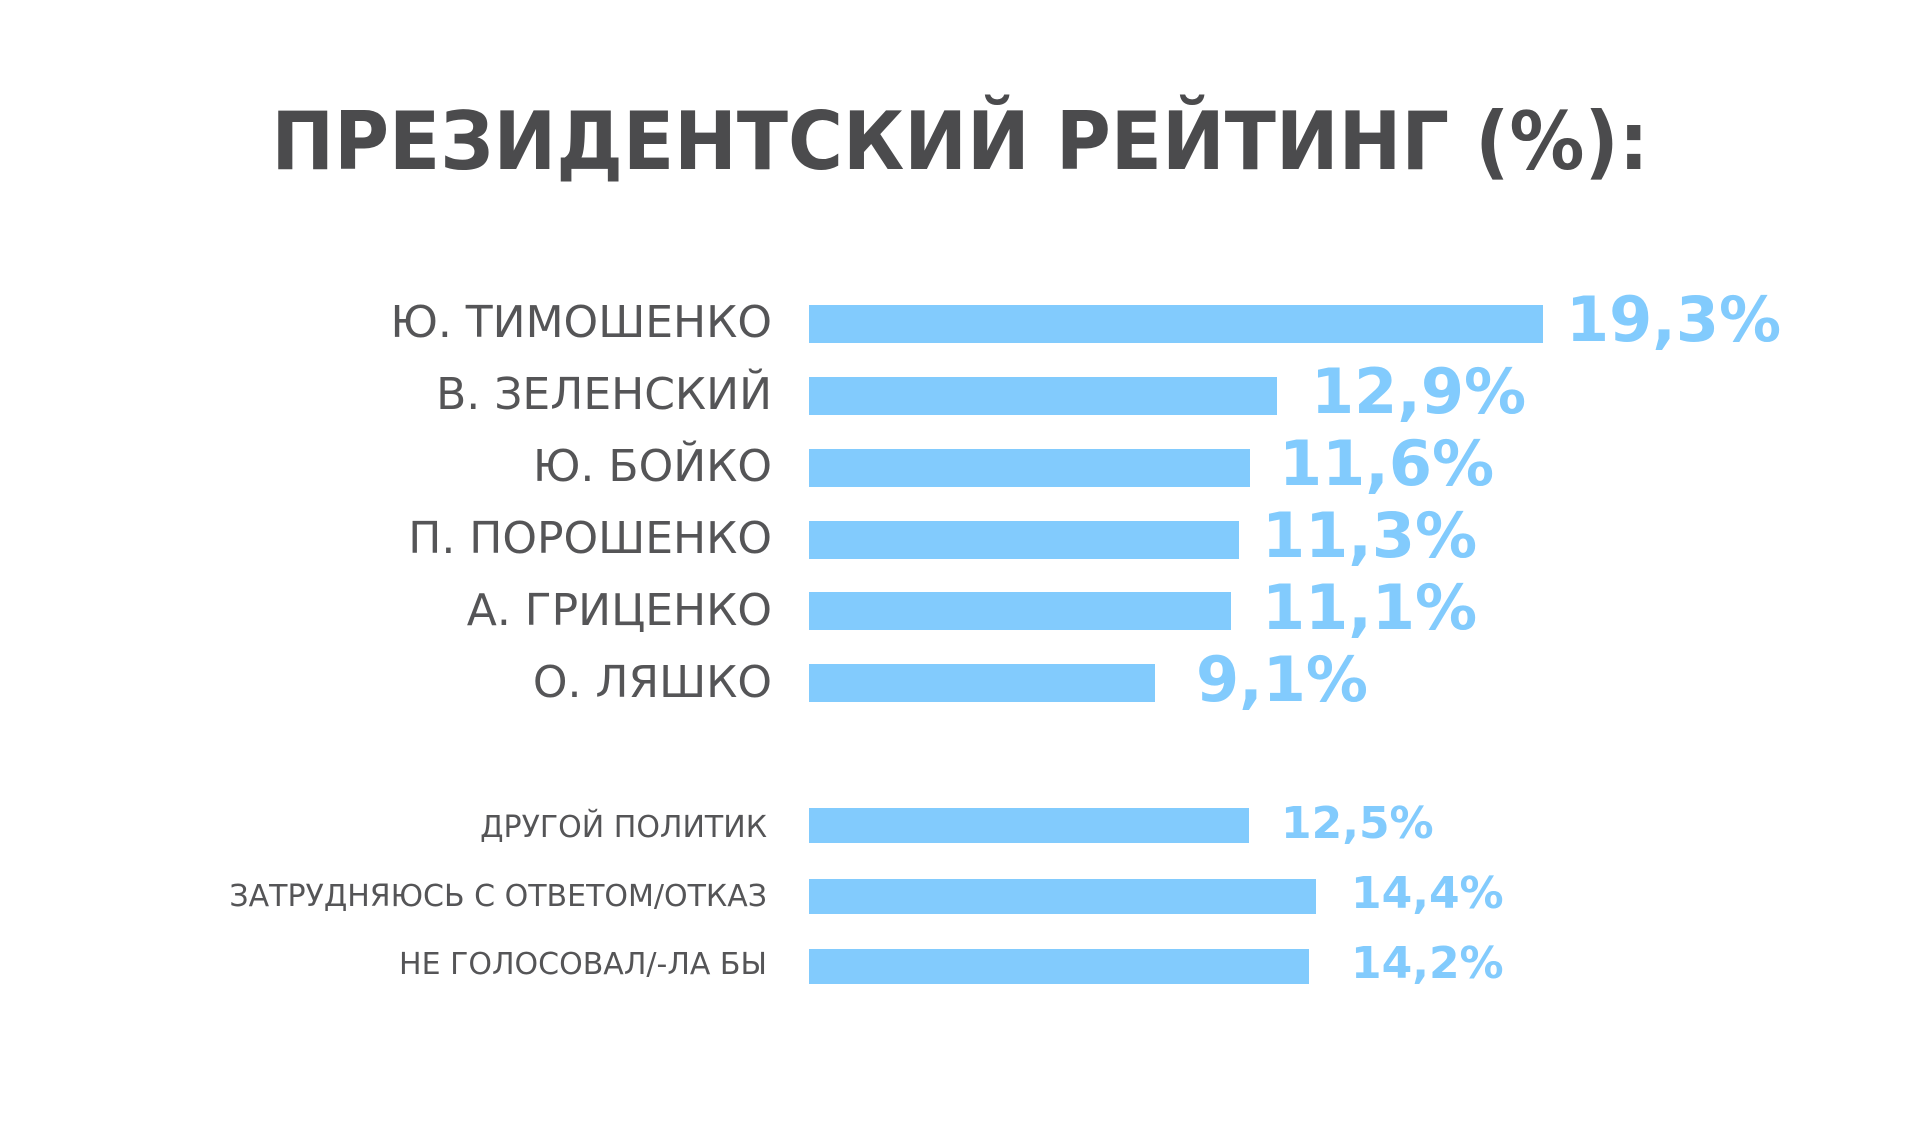 The width and height of the screenshot is (1920, 1127). Describe the element at coordinates (1419, 391) in the screenshot. I see `value-label: 12,9%` at that location.